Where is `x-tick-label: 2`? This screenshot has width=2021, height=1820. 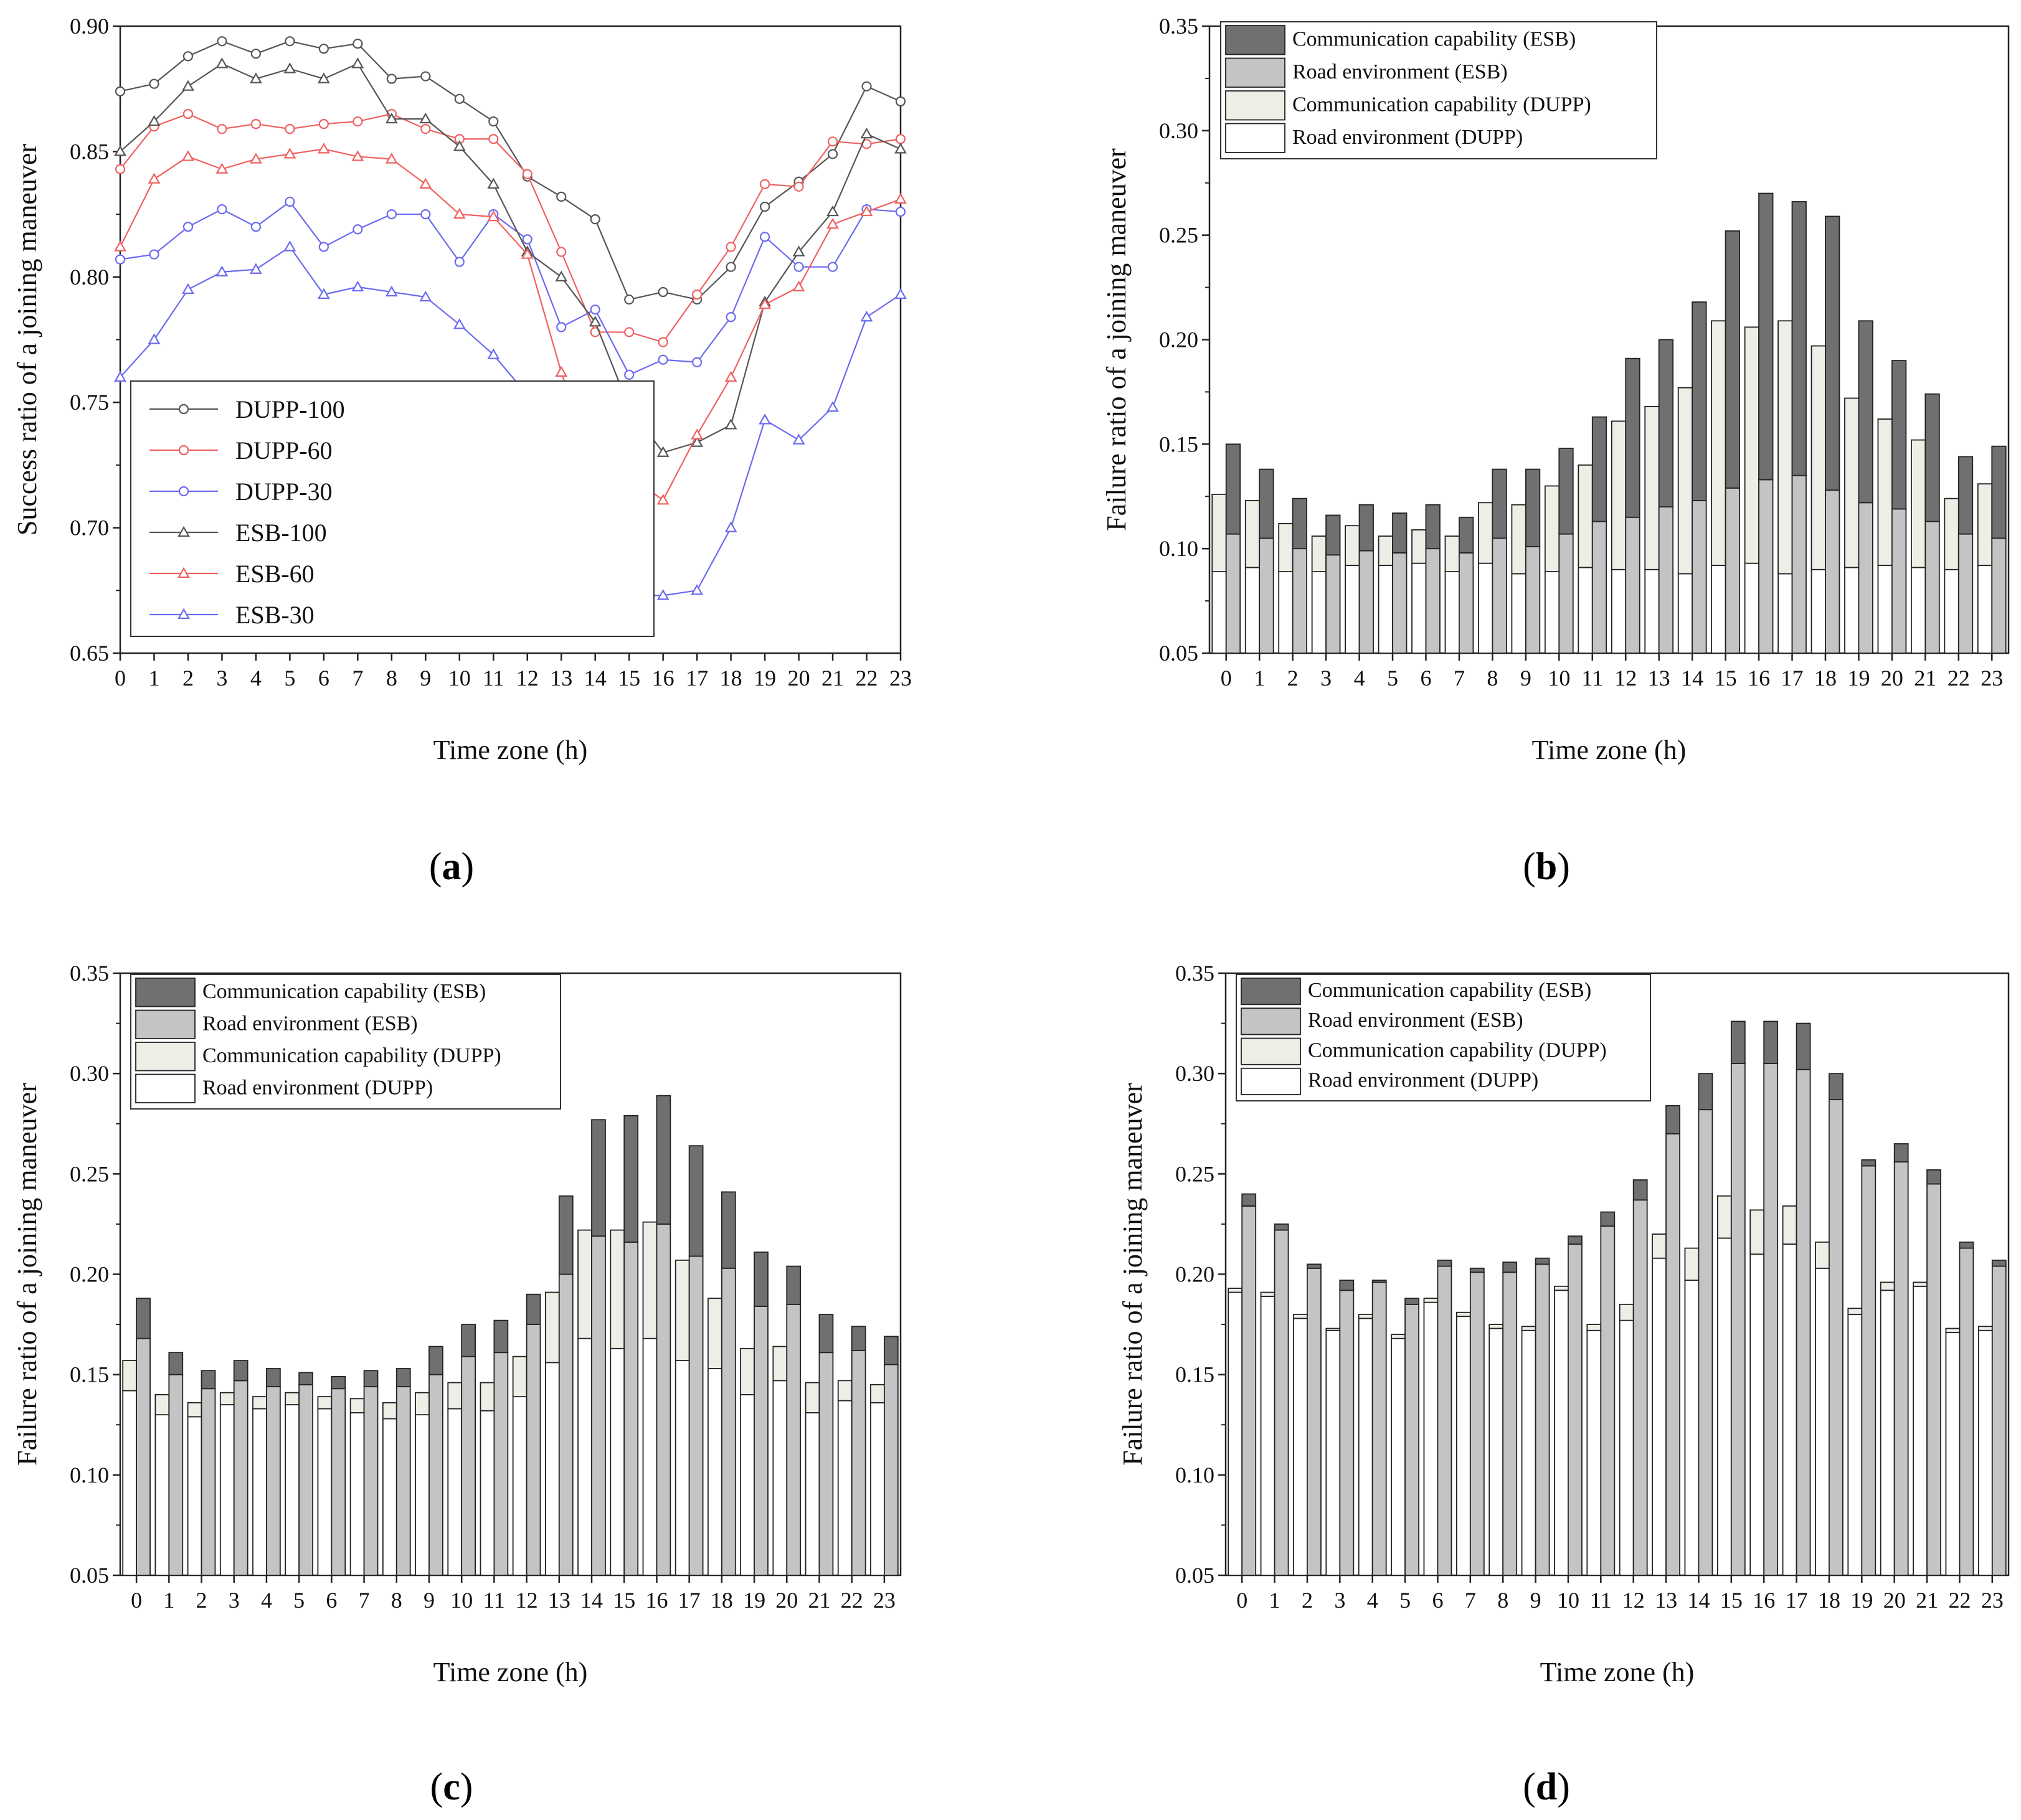
x-tick-label: 2 is located at coordinates (1293, 678).